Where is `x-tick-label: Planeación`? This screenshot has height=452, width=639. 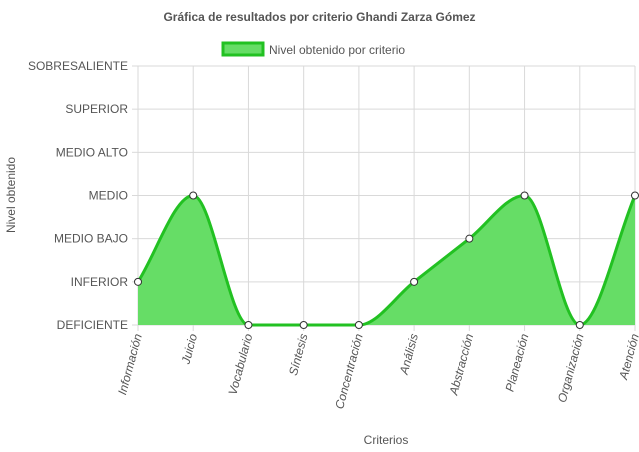 x-tick-label: Planeación is located at coordinates (517, 362).